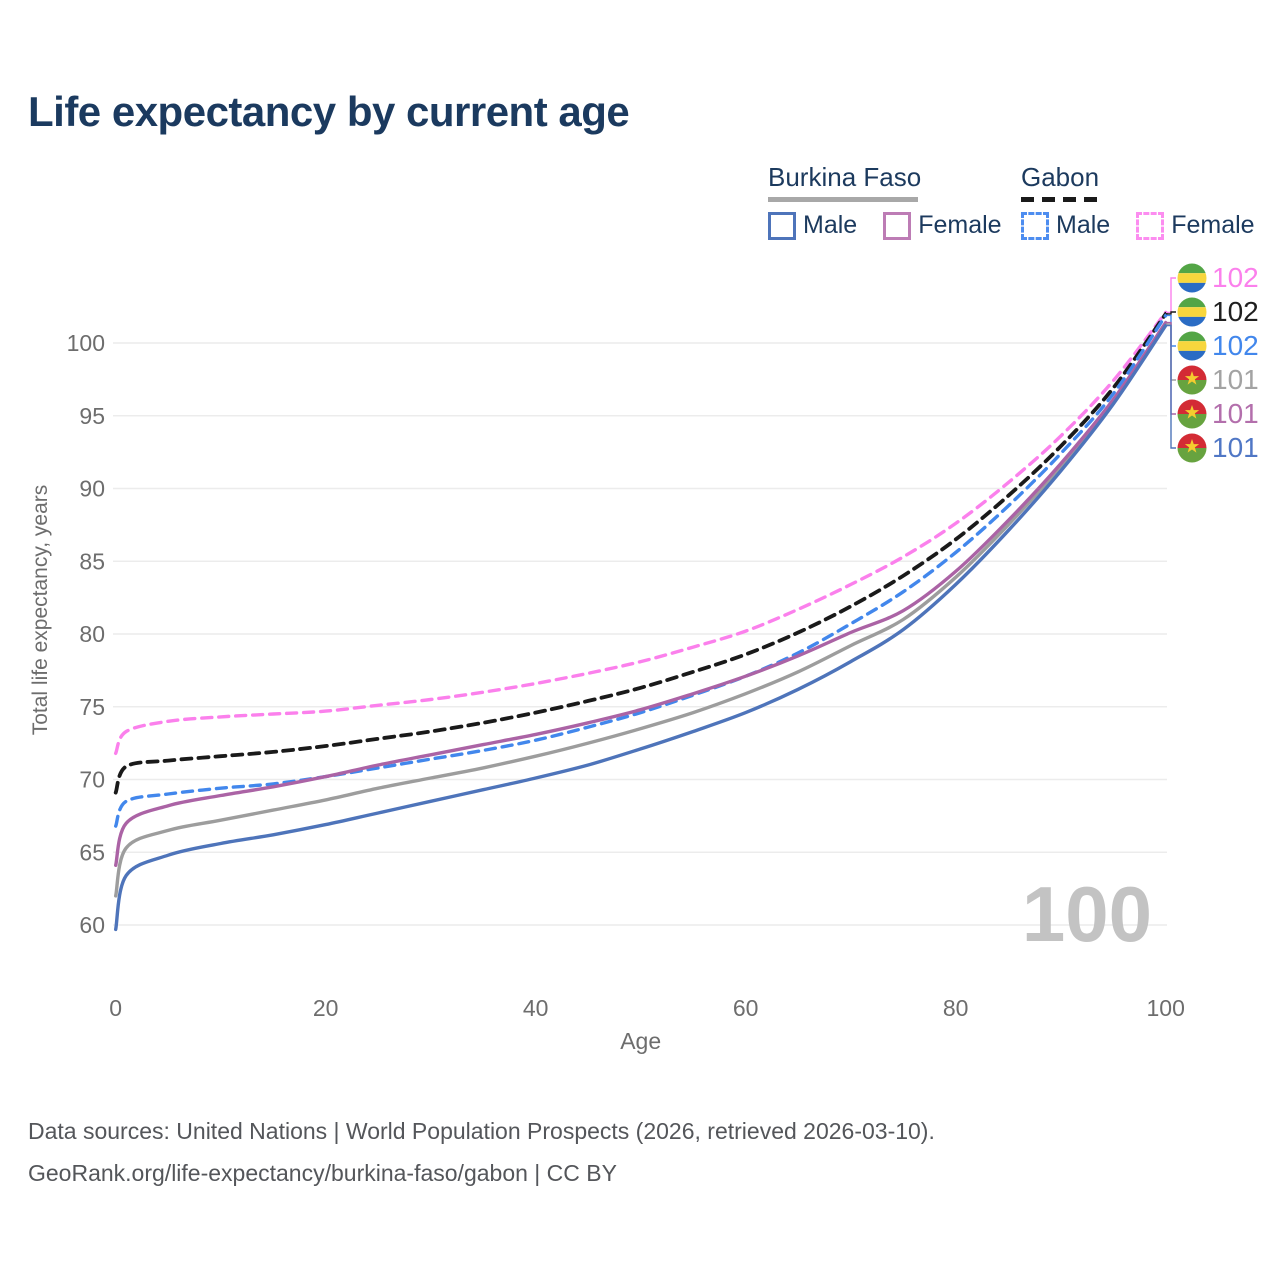 Image resolution: width=1280 pixels, height=1280 pixels. Describe the element at coordinates (1087, 914) in the screenshot. I see `age-watermark: 100` at that location.